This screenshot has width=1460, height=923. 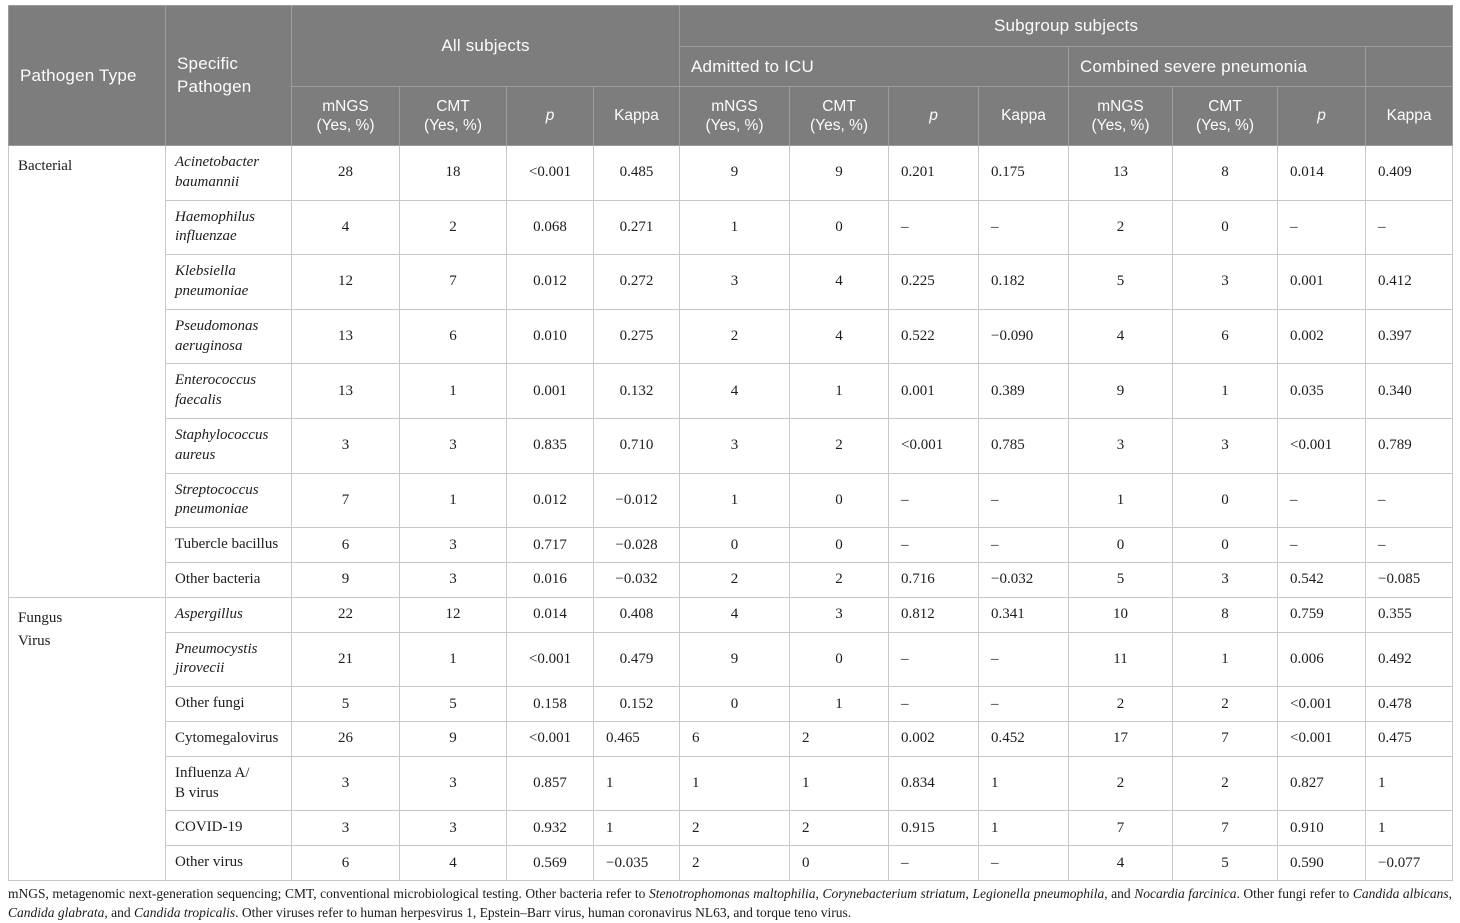 What do you see at coordinates (1024, 116) in the screenshot?
I see `col-header-kappa-icu: Kappa` at bounding box center [1024, 116].